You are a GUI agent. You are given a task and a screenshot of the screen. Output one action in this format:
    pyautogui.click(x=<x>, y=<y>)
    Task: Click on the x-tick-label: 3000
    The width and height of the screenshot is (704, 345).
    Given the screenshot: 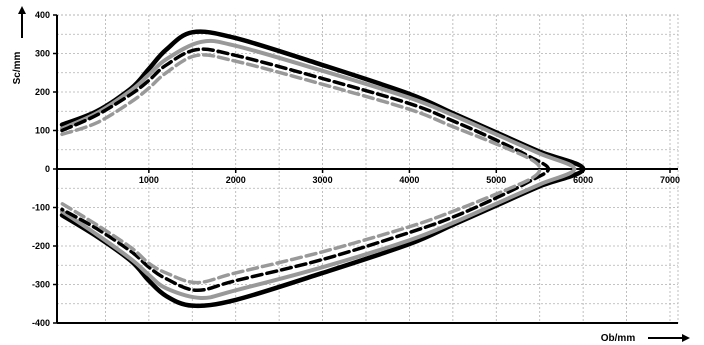 What is the action you would take?
    pyautogui.click(x=323, y=180)
    